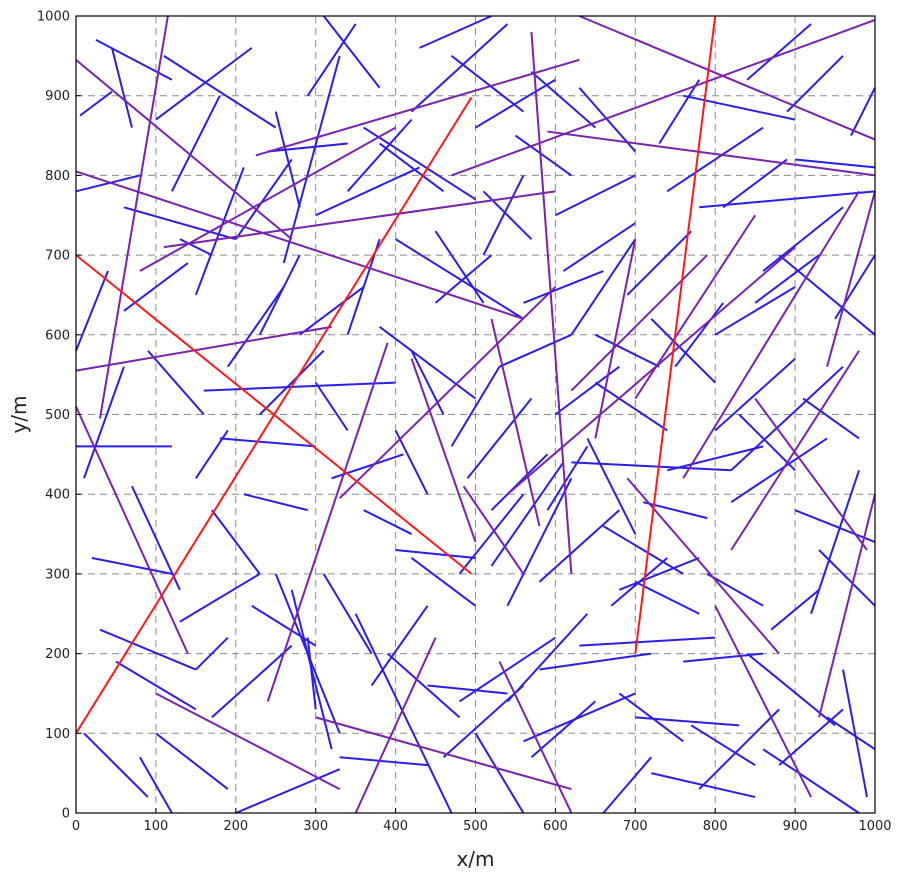  I want to click on x-tick-label: 700, so click(635, 826).